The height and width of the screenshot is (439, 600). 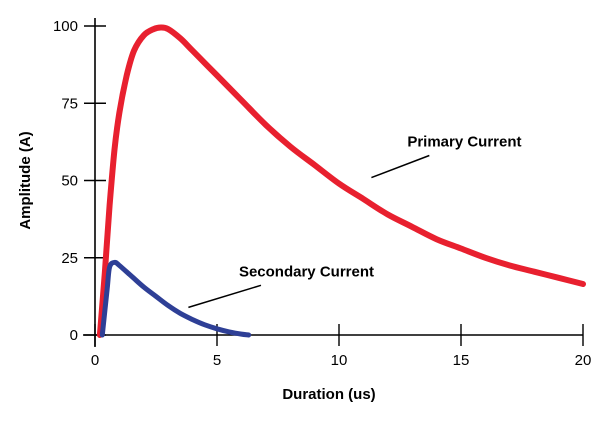 What do you see at coordinates (217, 360) in the screenshot?
I see `x-tick-label: 5` at bounding box center [217, 360].